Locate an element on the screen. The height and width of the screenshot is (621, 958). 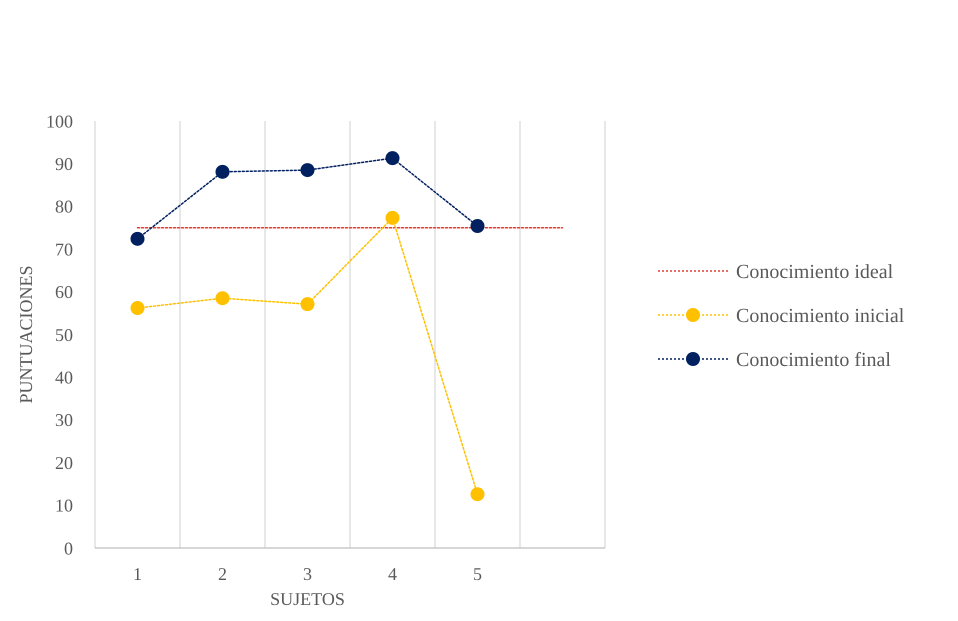
x-tick-label: 4 is located at coordinates (392, 574).